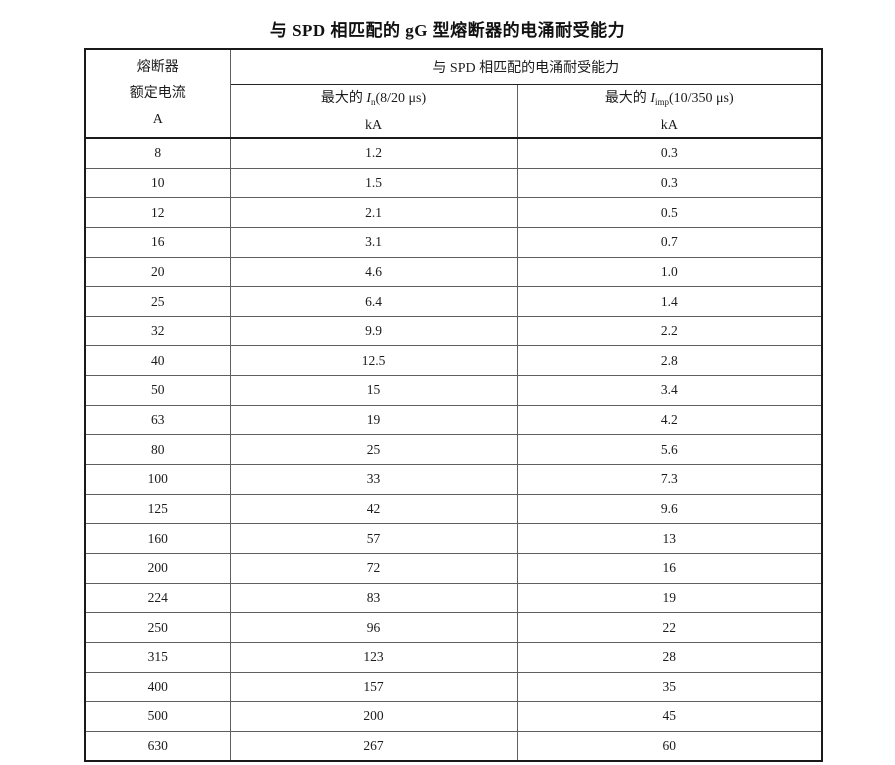 The width and height of the screenshot is (895, 765). I want to click on cell-max-Iimp-kA: 16, so click(669, 568).